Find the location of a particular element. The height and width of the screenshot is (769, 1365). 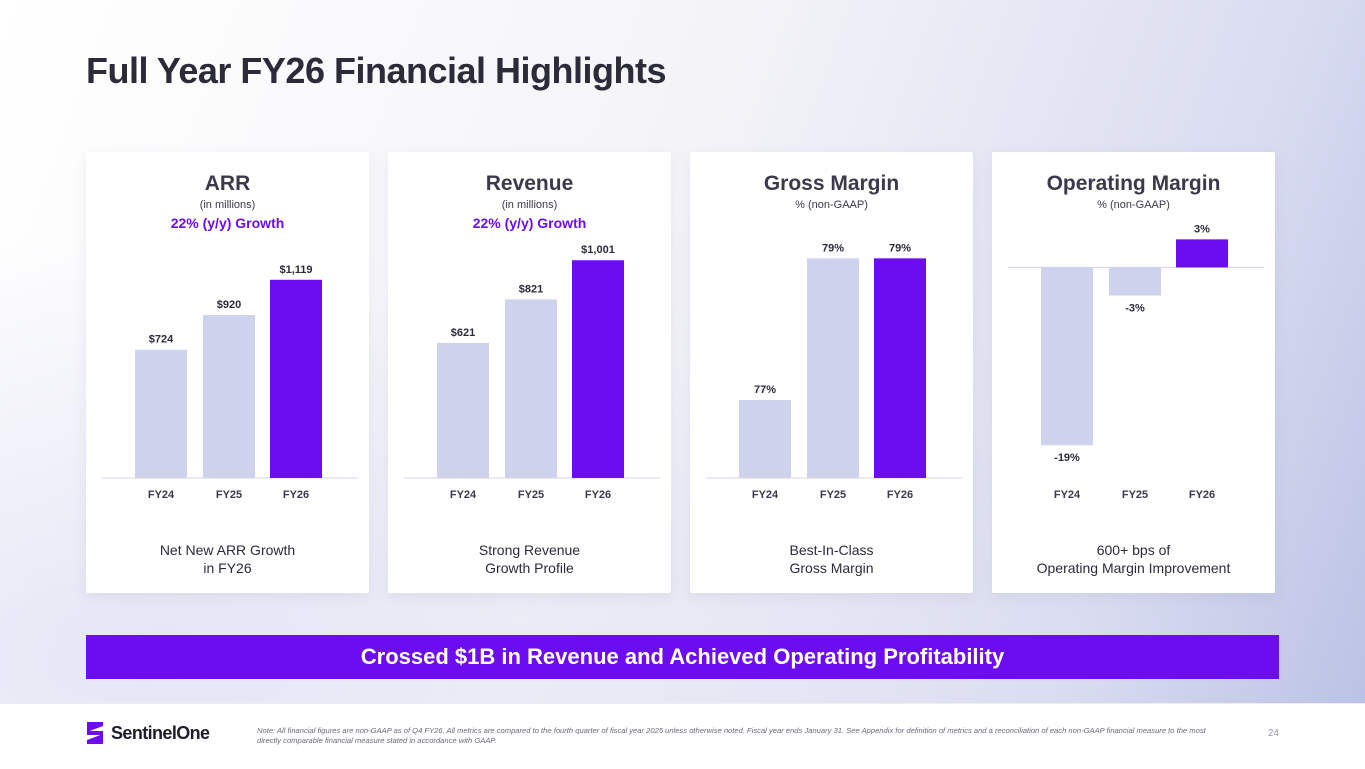

caption-line-1: Strong Revenue is located at coordinates (529, 550).